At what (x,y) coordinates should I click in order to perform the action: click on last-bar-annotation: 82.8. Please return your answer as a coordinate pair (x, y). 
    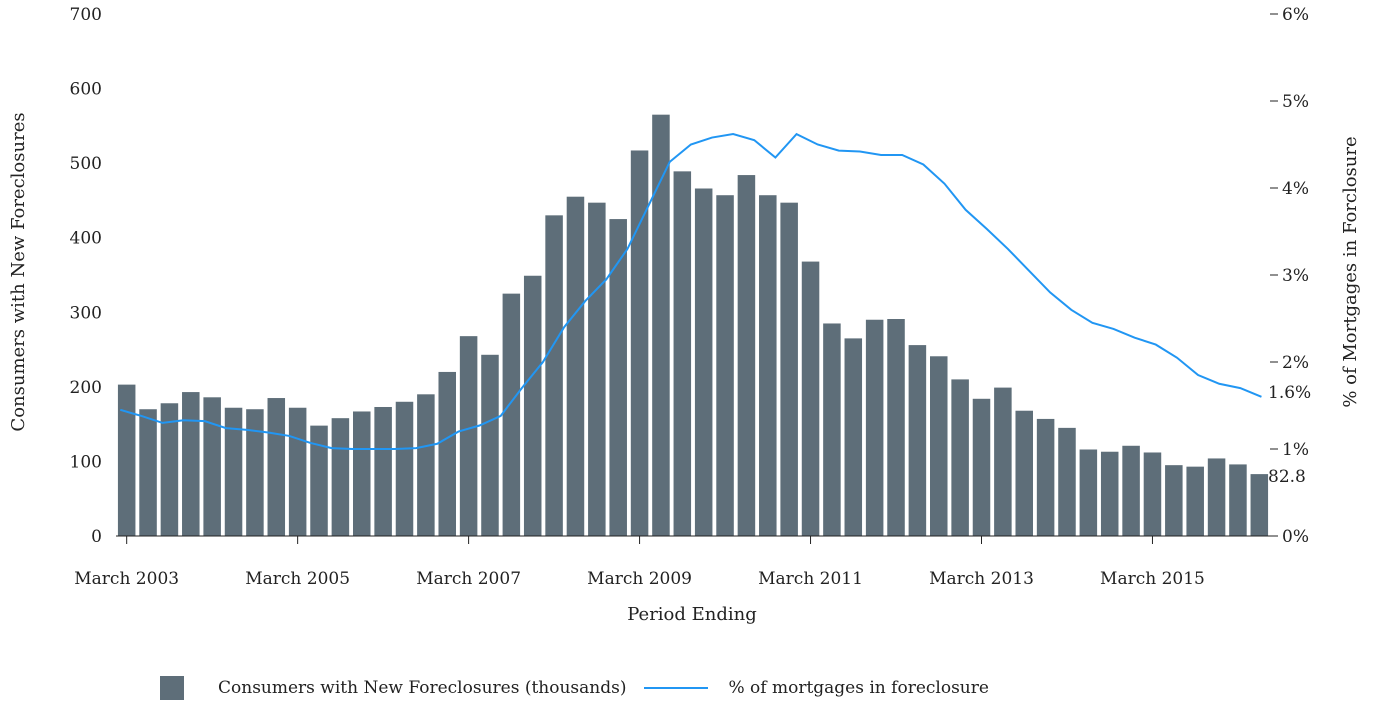
    Looking at the image, I should click on (1287, 477).